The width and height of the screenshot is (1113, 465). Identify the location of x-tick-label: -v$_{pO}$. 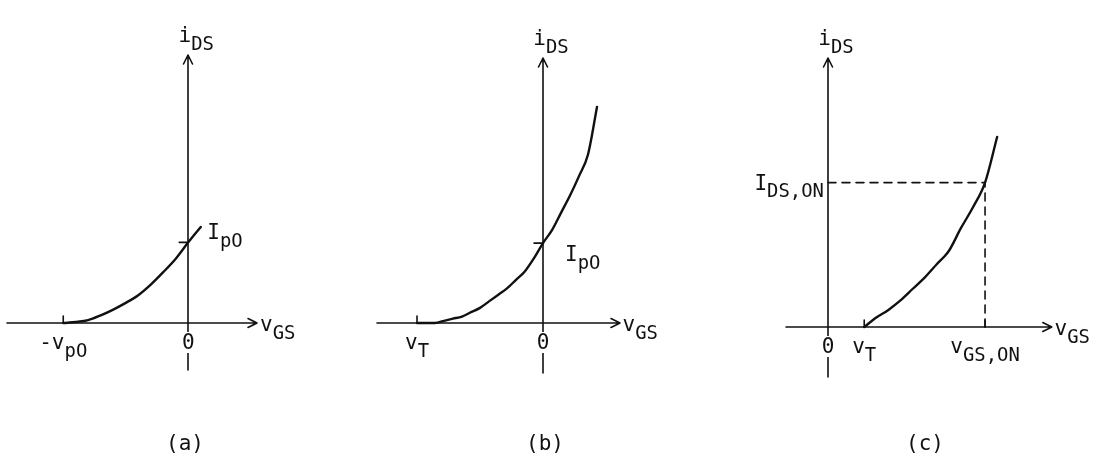
(63, 345).